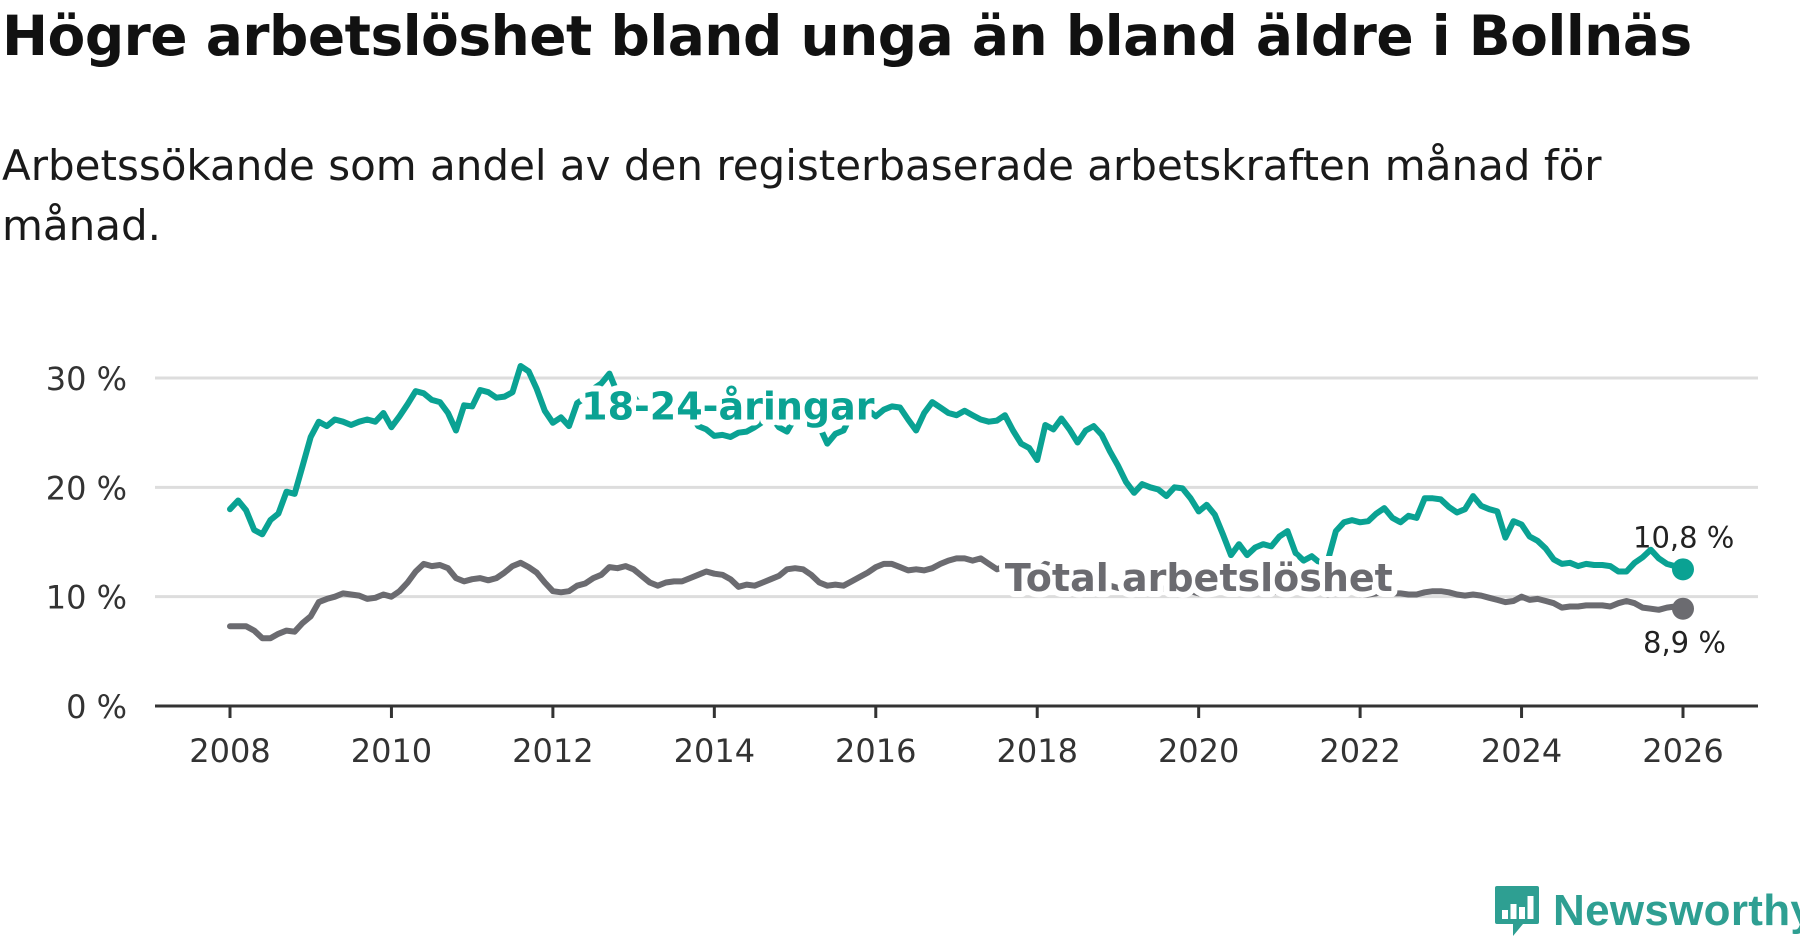 Image resolution: width=1800 pixels, height=948 pixels. What do you see at coordinates (1359, 751) in the screenshot?
I see `x-tick-label: 2022` at bounding box center [1359, 751].